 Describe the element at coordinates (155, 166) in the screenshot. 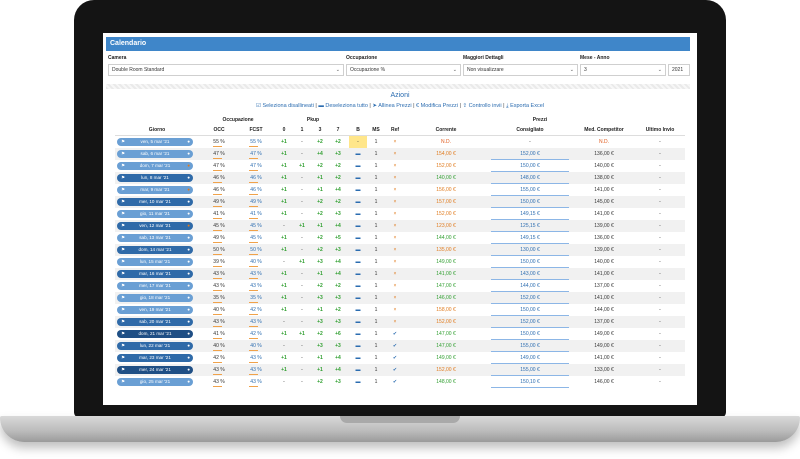

I see `day-button: ⚑ dom, 7 mar '21 ●` at that location.